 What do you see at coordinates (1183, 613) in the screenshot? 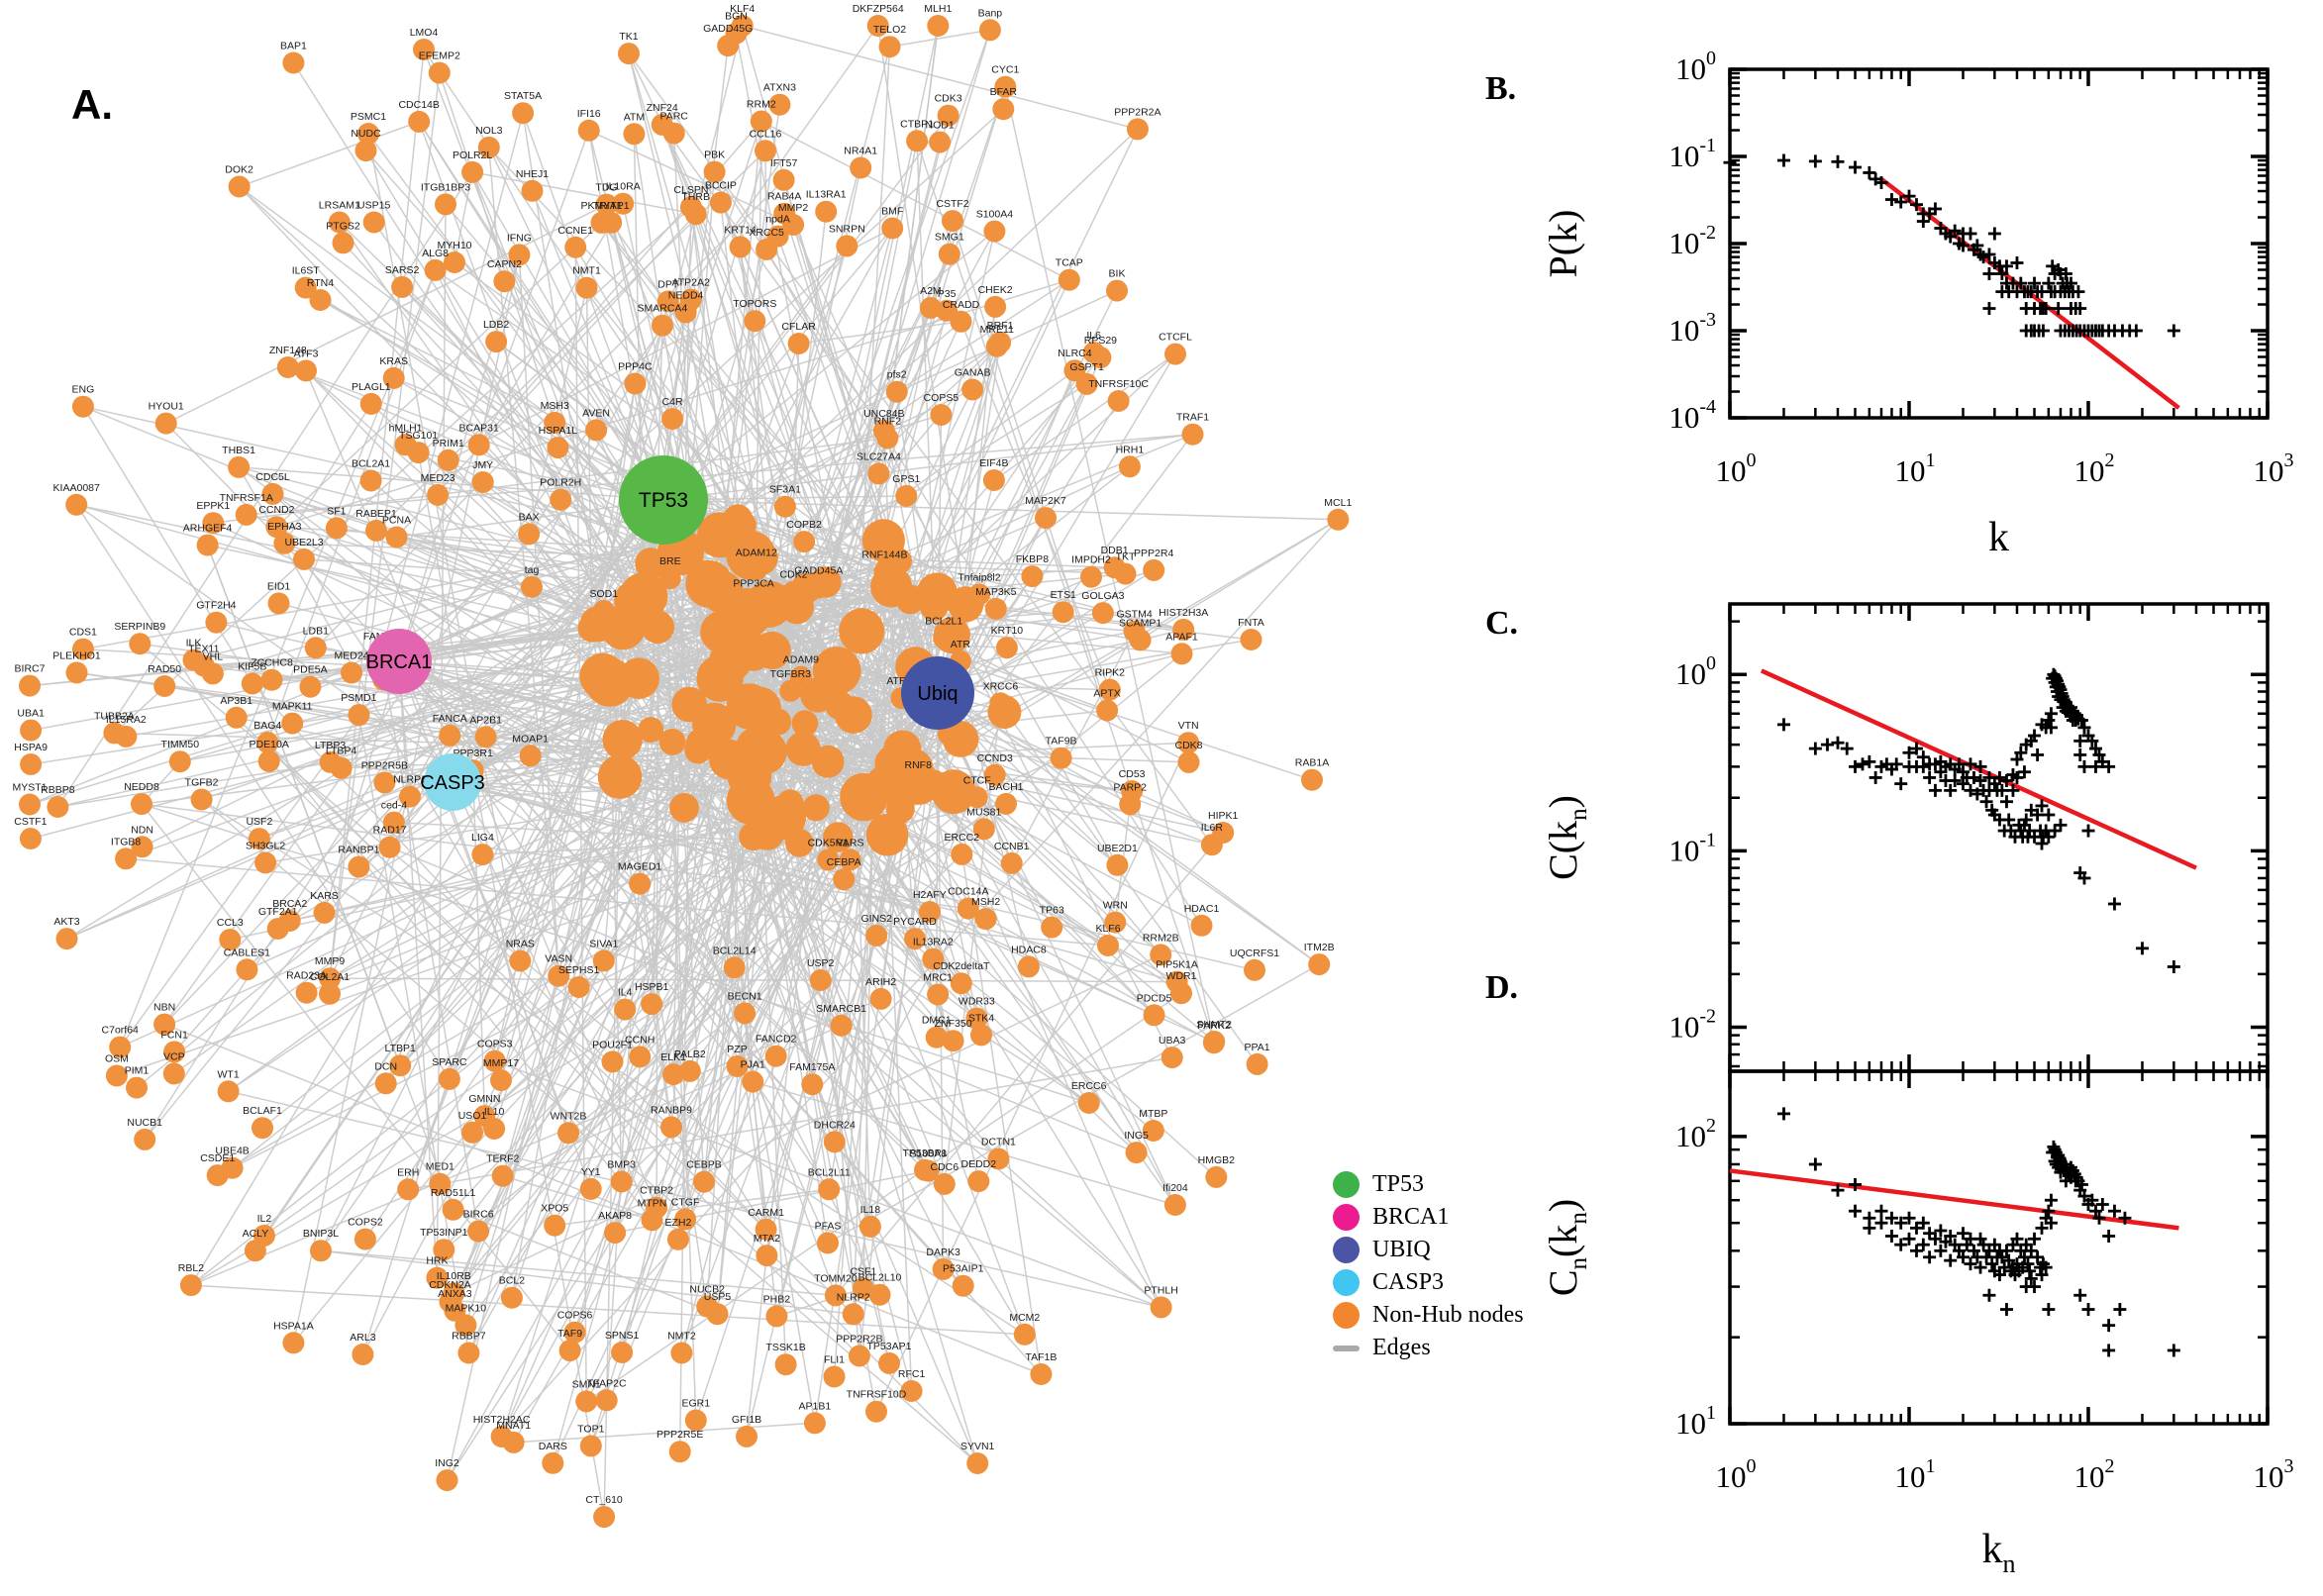
I see `node-label: HIST2H3A` at bounding box center [1183, 613].